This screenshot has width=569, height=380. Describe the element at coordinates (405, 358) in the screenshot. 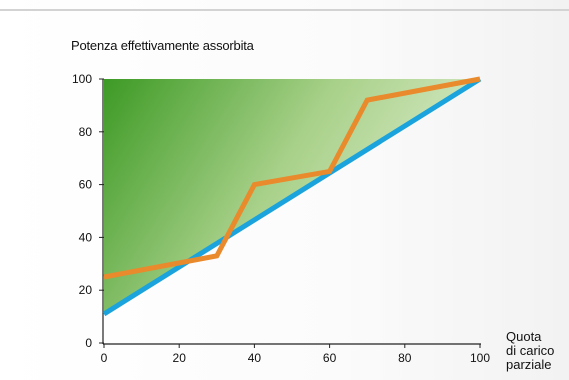

I see `x-tick-label: 80` at that location.